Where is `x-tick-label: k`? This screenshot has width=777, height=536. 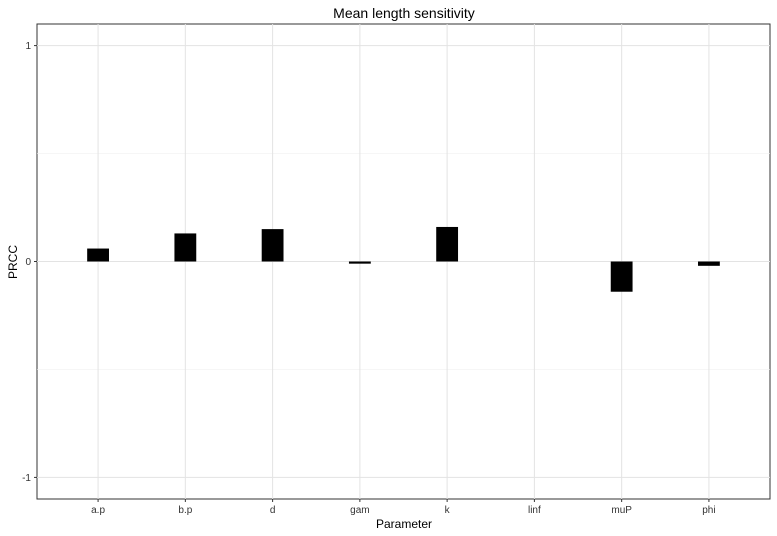
x-tick-label: k is located at coordinates (448, 510).